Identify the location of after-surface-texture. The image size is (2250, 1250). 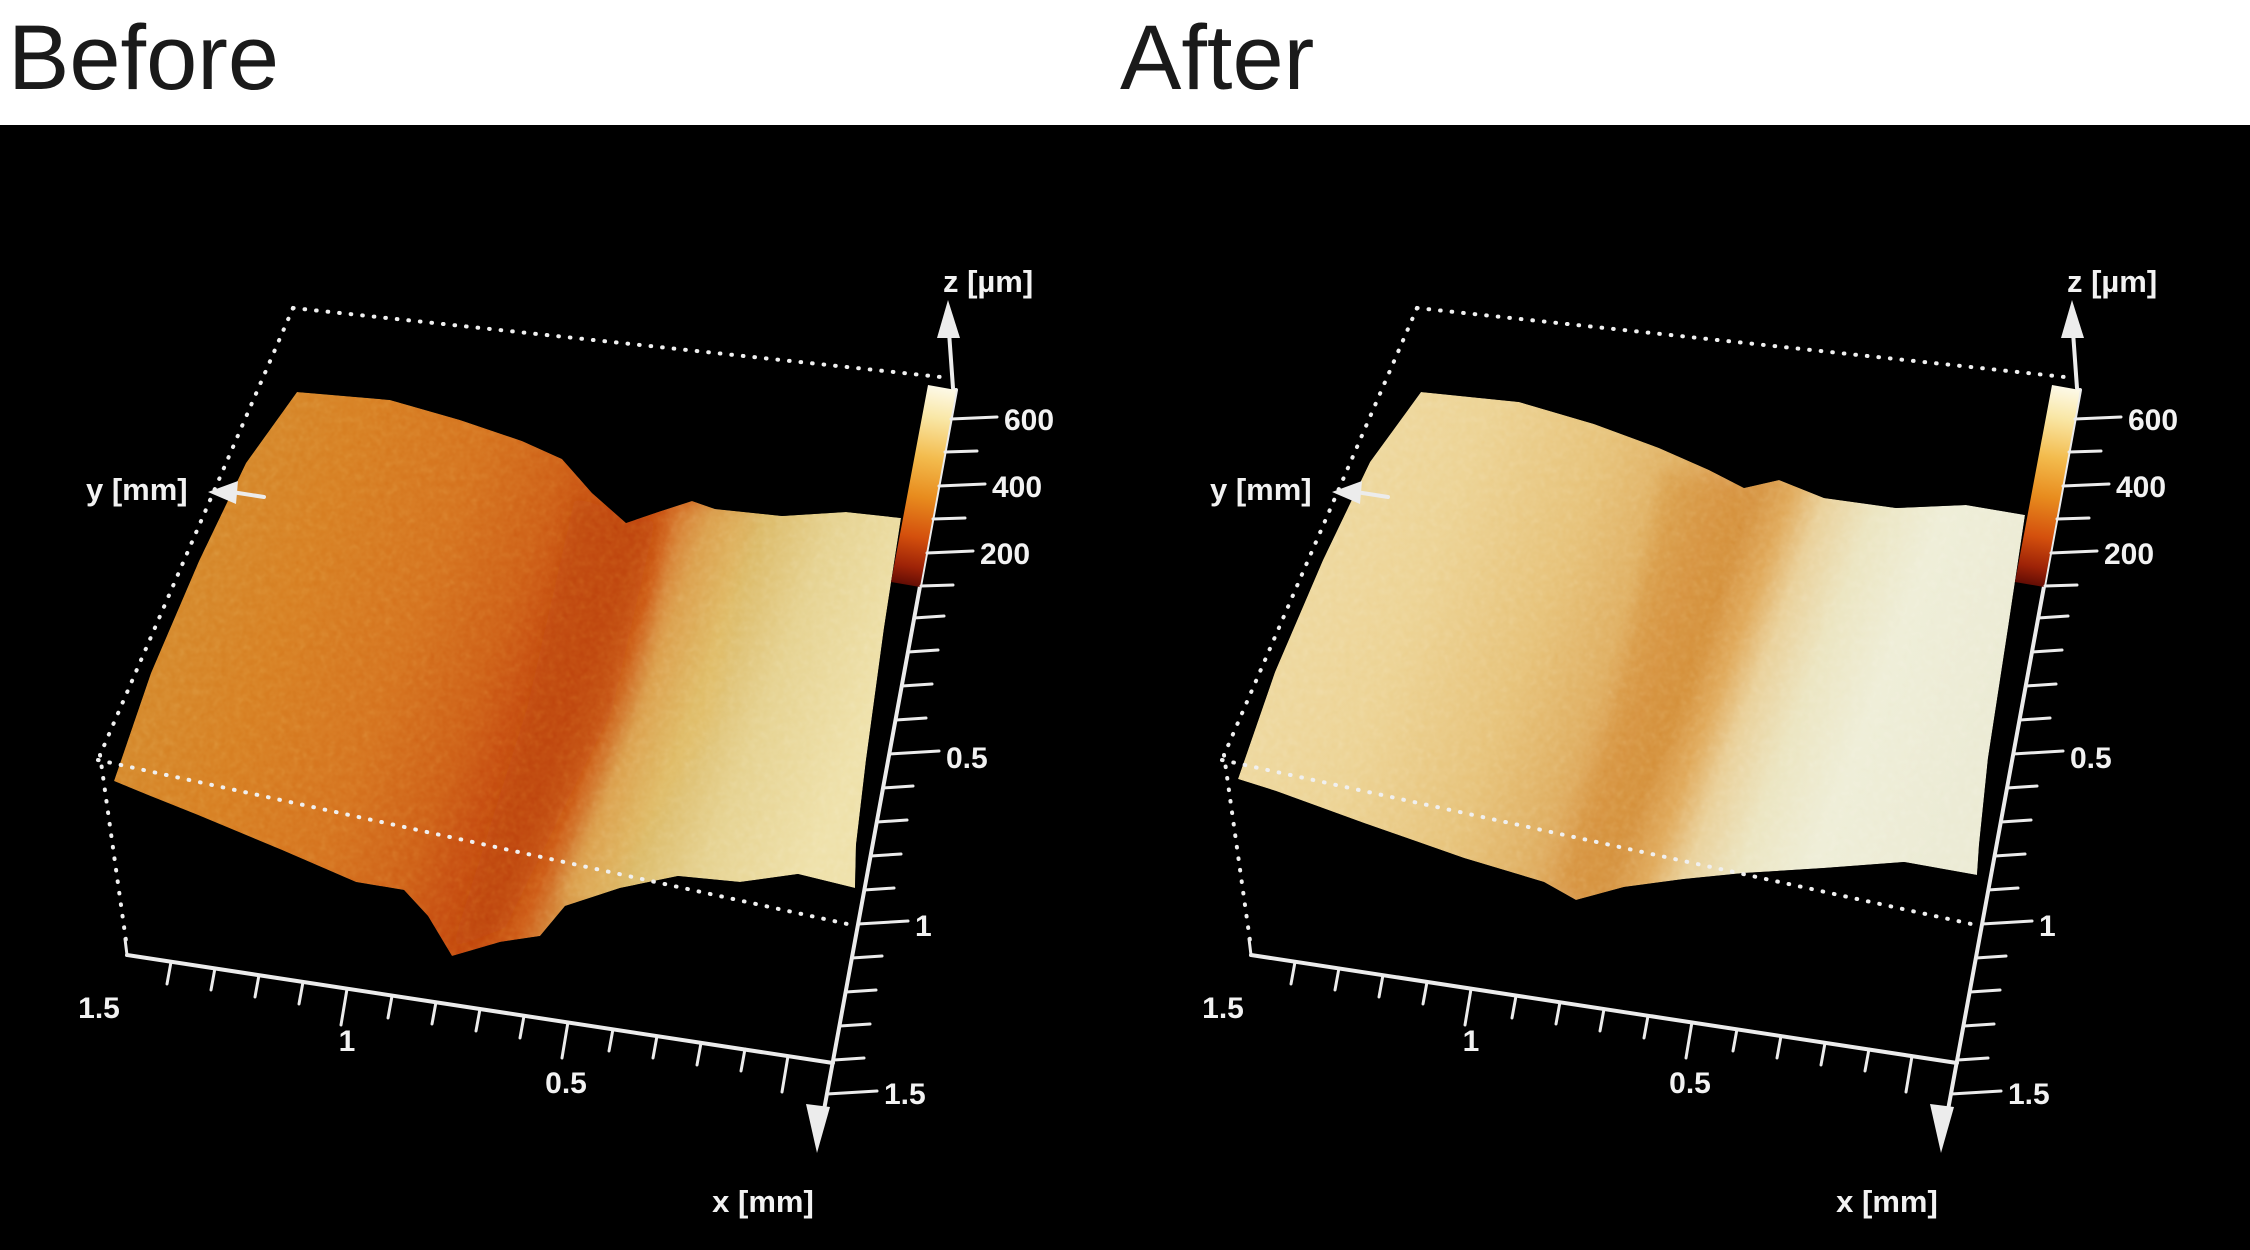
(1631, 646).